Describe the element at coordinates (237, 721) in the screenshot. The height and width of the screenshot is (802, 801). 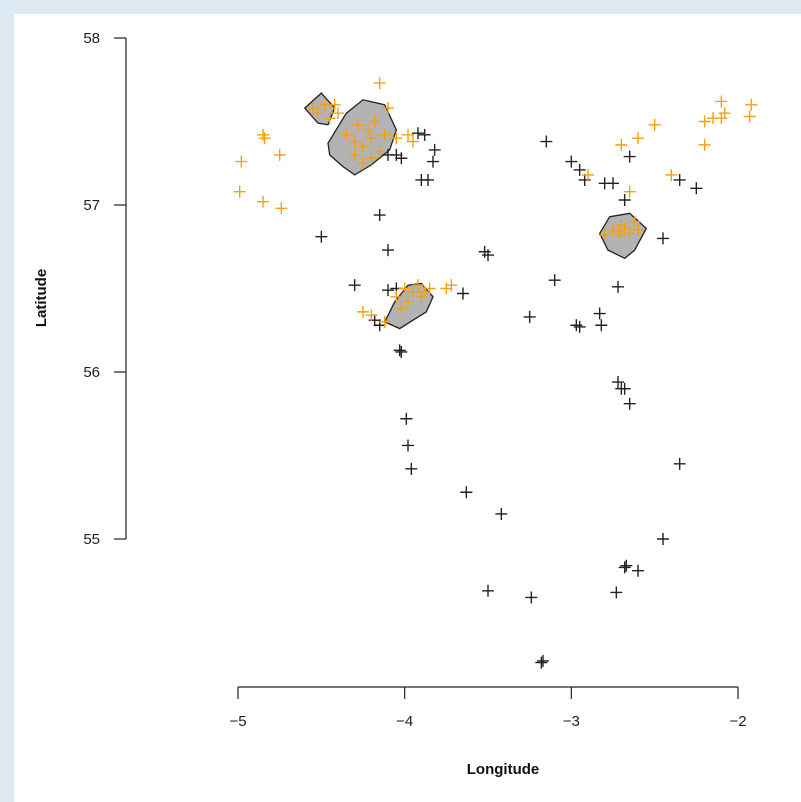
I see `x-tick-label--5: −5` at that location.